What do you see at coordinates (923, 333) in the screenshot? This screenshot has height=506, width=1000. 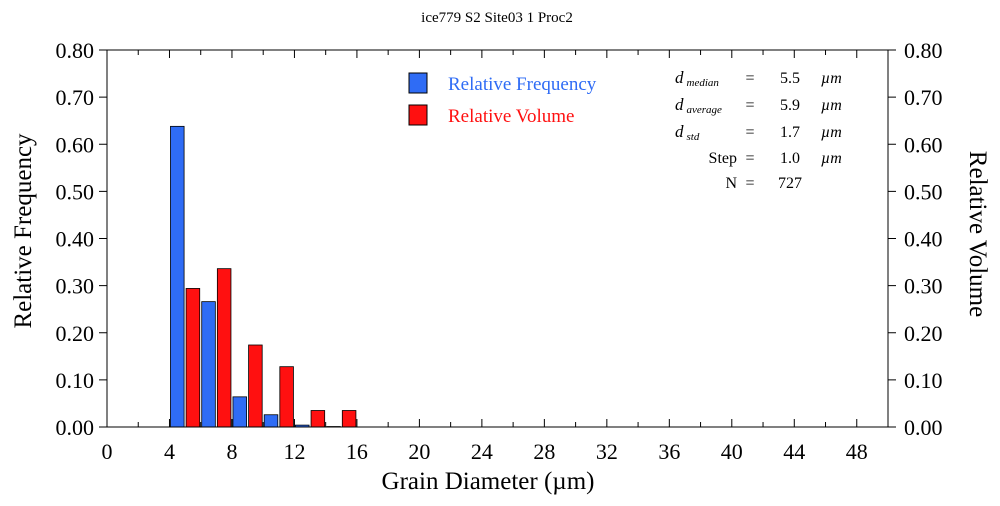 I see `y2-tick-label: 0.20` at bounding box center [923, 333].